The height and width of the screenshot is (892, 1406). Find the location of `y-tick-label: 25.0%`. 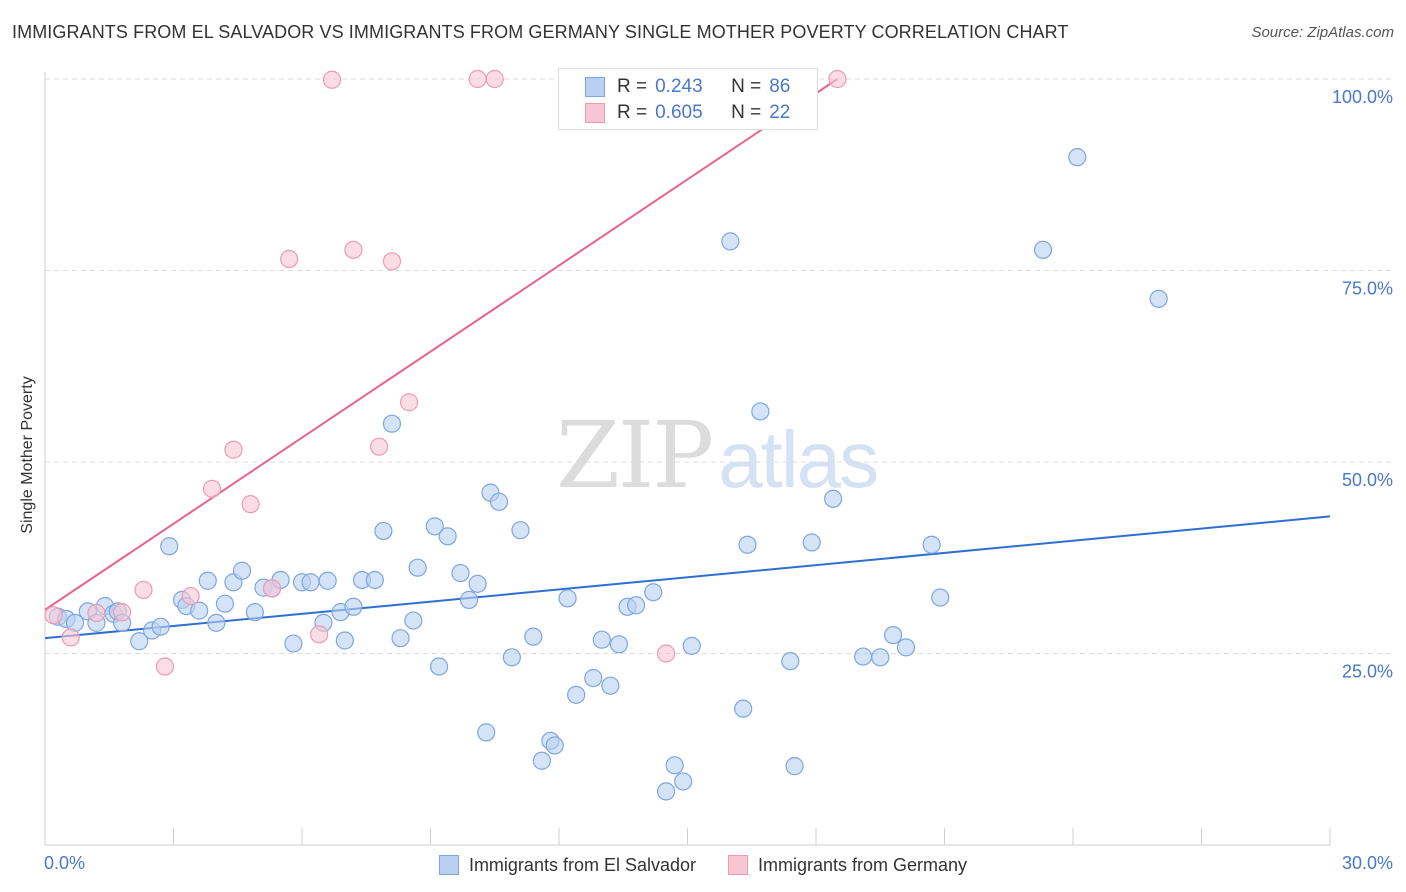

y-tick-label: 25.0% is located at coordinates (1367, 672).